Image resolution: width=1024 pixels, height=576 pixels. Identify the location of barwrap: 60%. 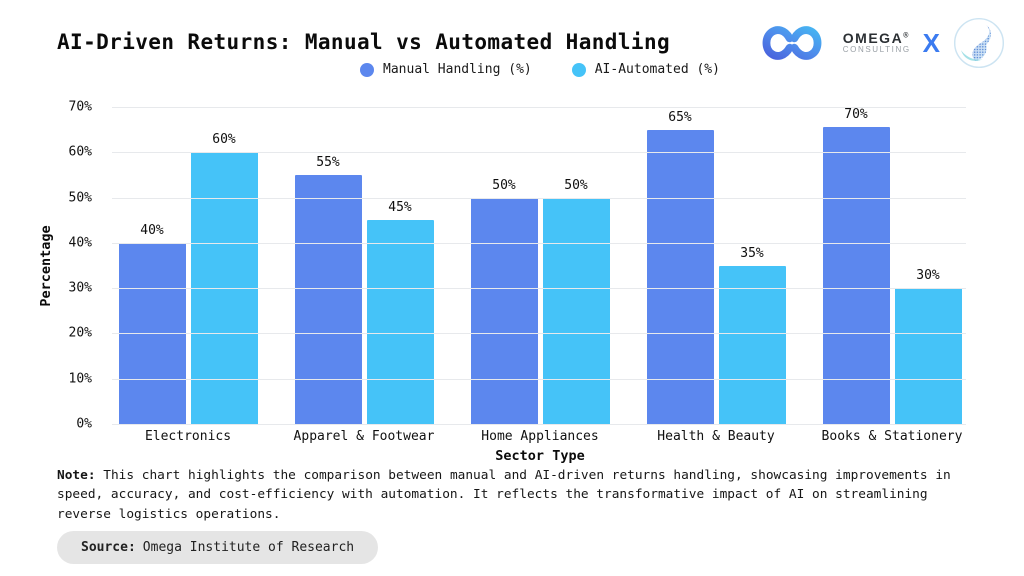
(224, 265).